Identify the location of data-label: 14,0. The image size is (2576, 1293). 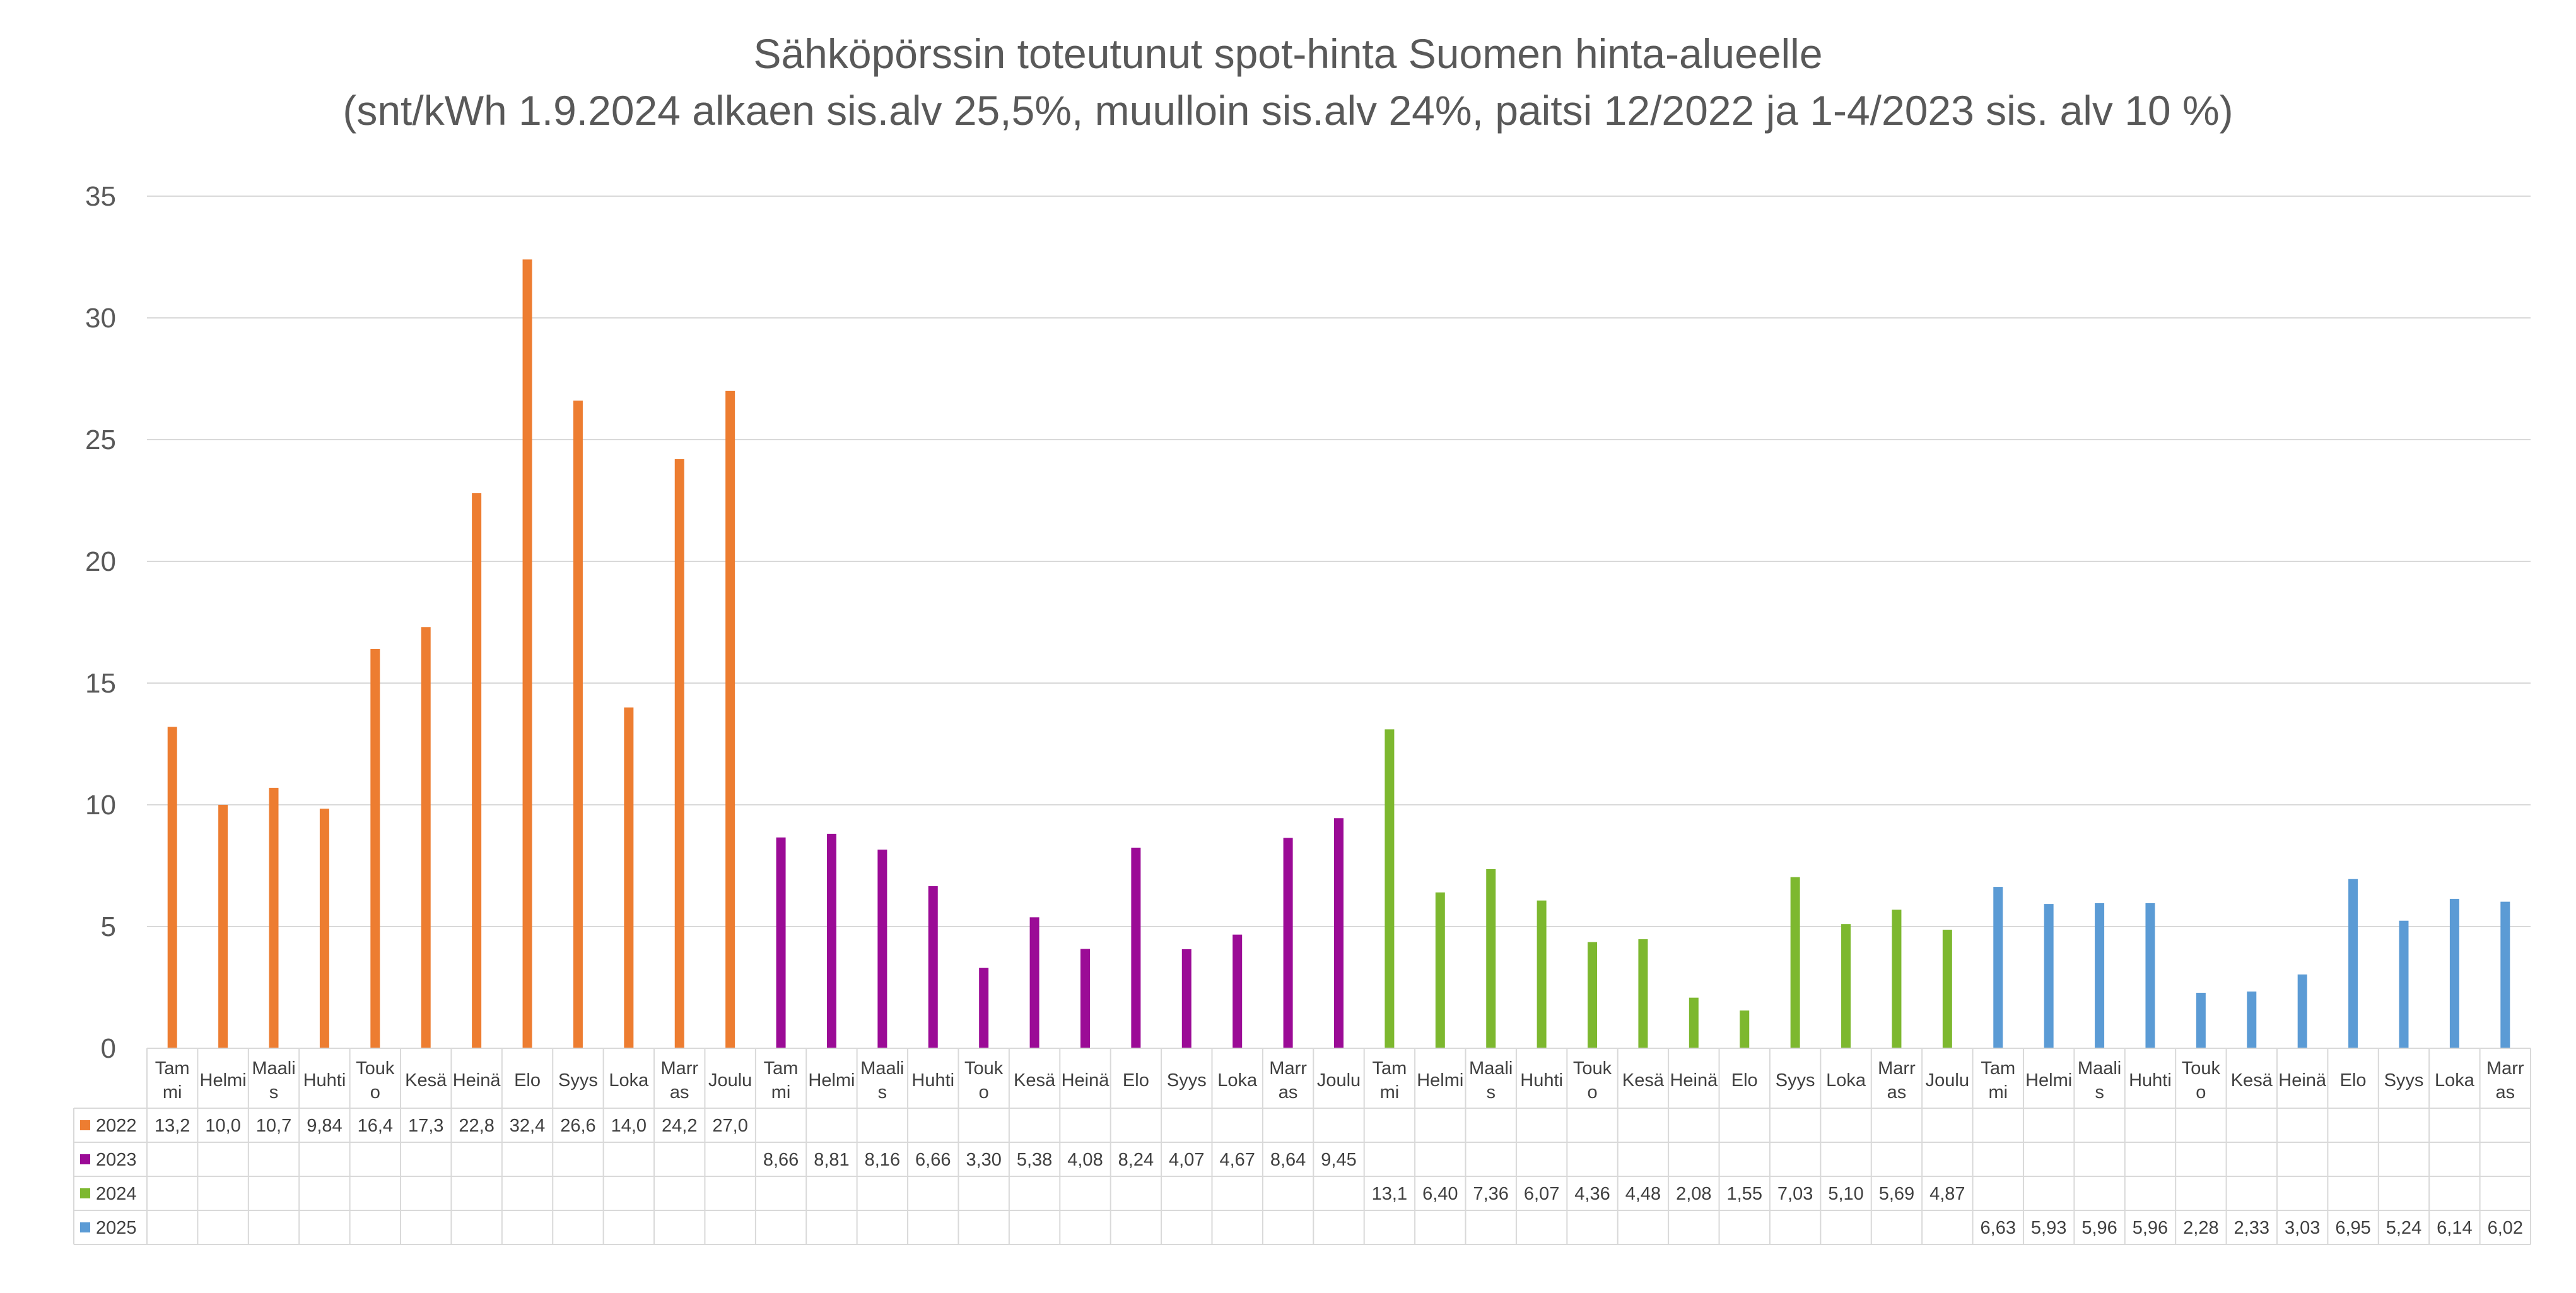
(629, 1126).